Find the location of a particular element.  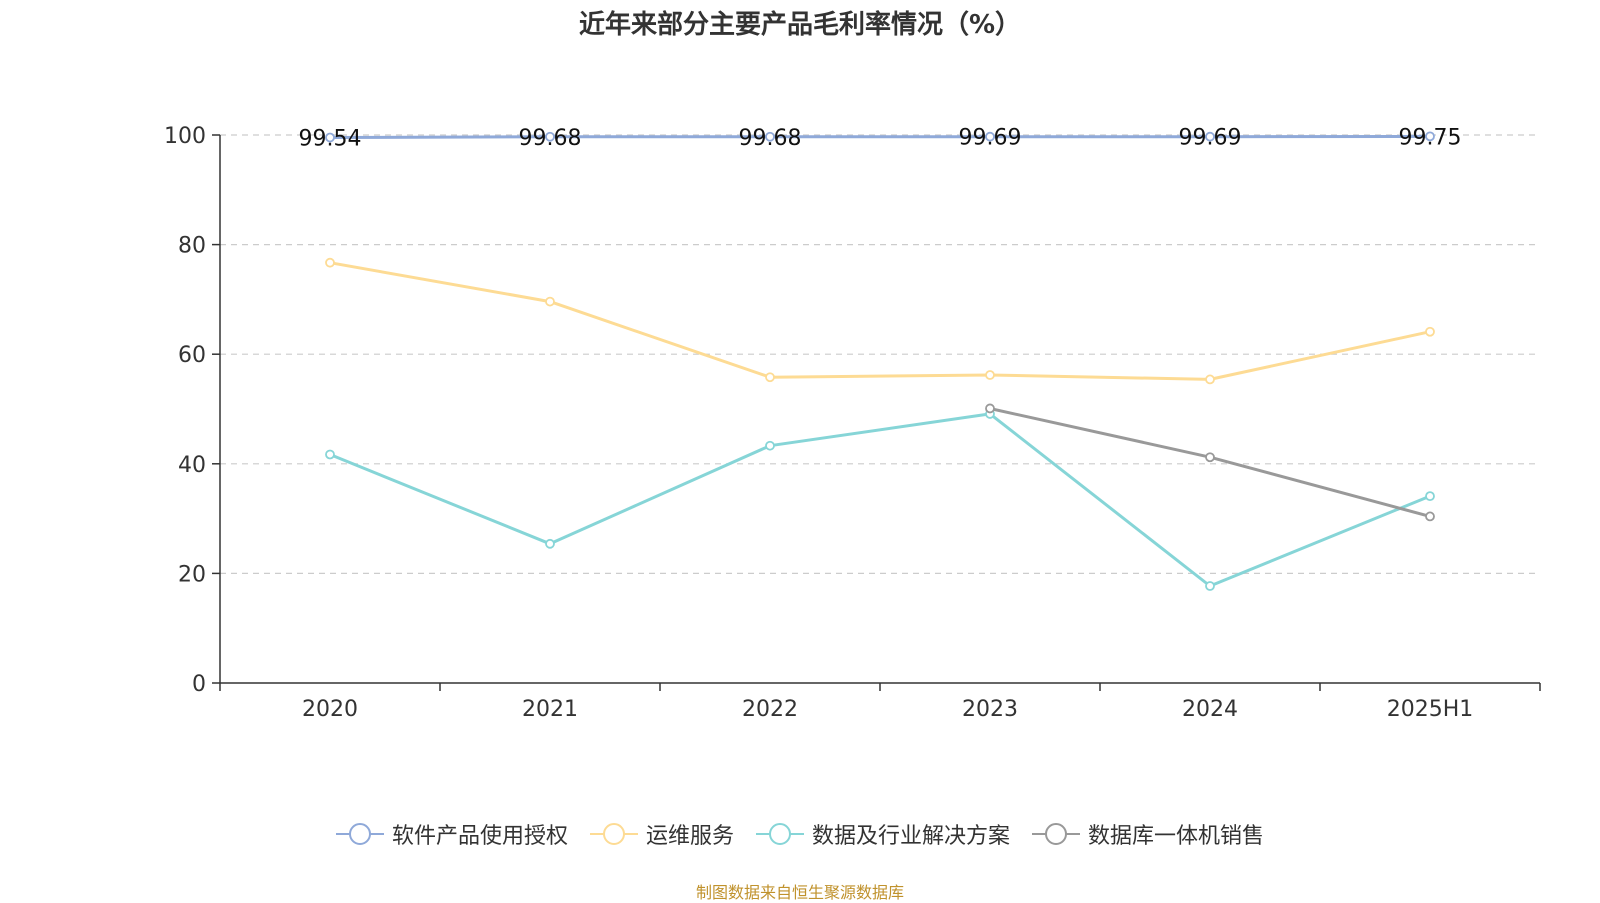

y-tick-label: 60 is located at coordinates (192, 355).